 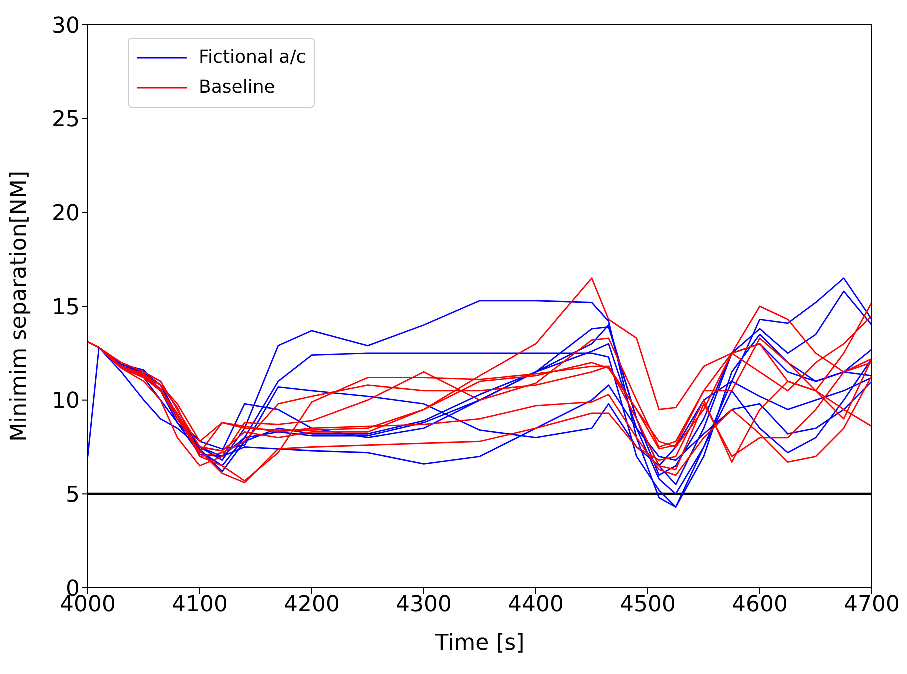 What do you see at coordinates (424, 605) in the screenshot?
I see `x-tick-label: 4300` at bounding box center [424, 605].